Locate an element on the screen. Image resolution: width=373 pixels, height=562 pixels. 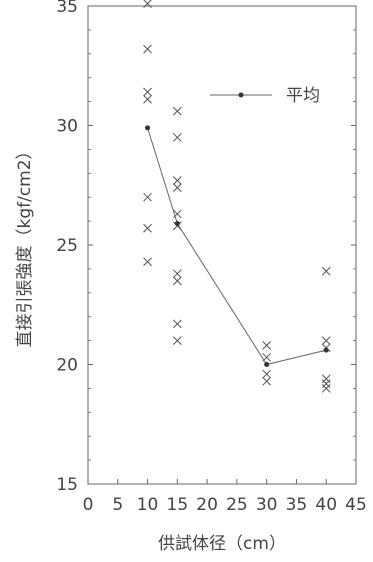
x-axis-ticks: 0 5 10 15 20 25 30 35 40 45 is located at coordinates (225, 497).